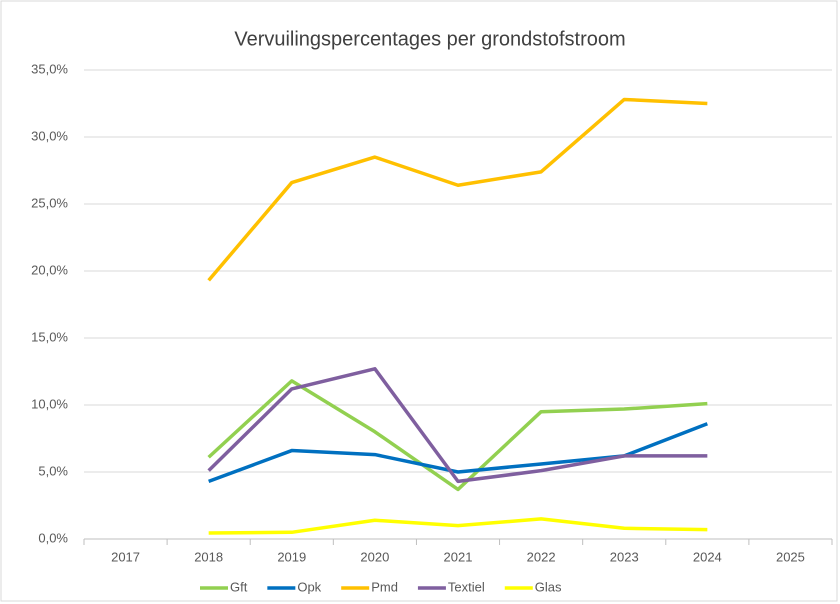  What do you see at coordinates (707, 556) in the screenshot?
I see `x-tick-label: 2024` at bounding box center [707, 556].